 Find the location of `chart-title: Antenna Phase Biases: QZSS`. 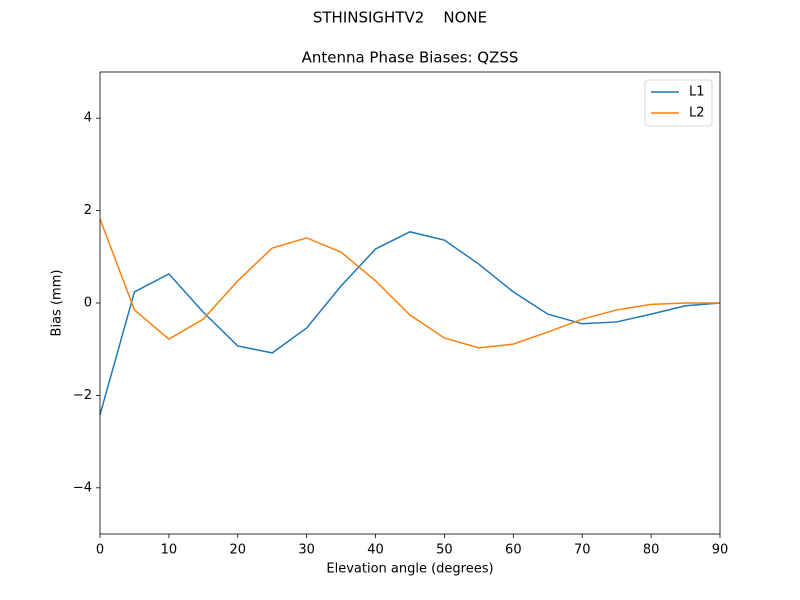

chart-title: Antenna Phase Biases: QZSS is located at coordinates (410, 58).